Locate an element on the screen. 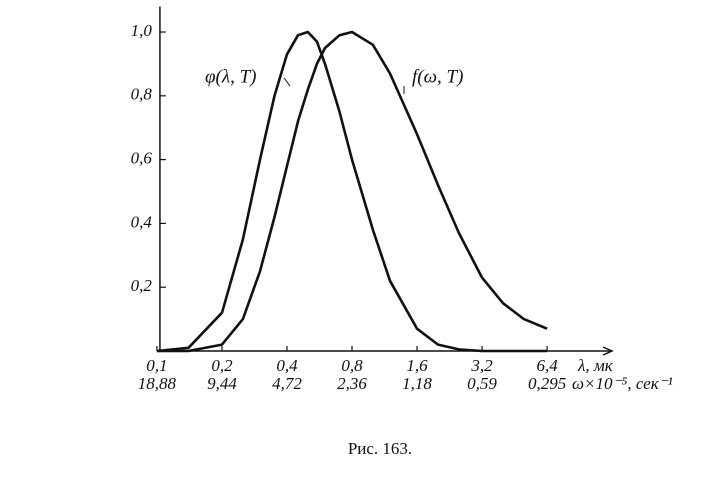 The height and width of the screenshot is (484, 703). x-tick-label: 0,4 is located at coordinates (287, 365).